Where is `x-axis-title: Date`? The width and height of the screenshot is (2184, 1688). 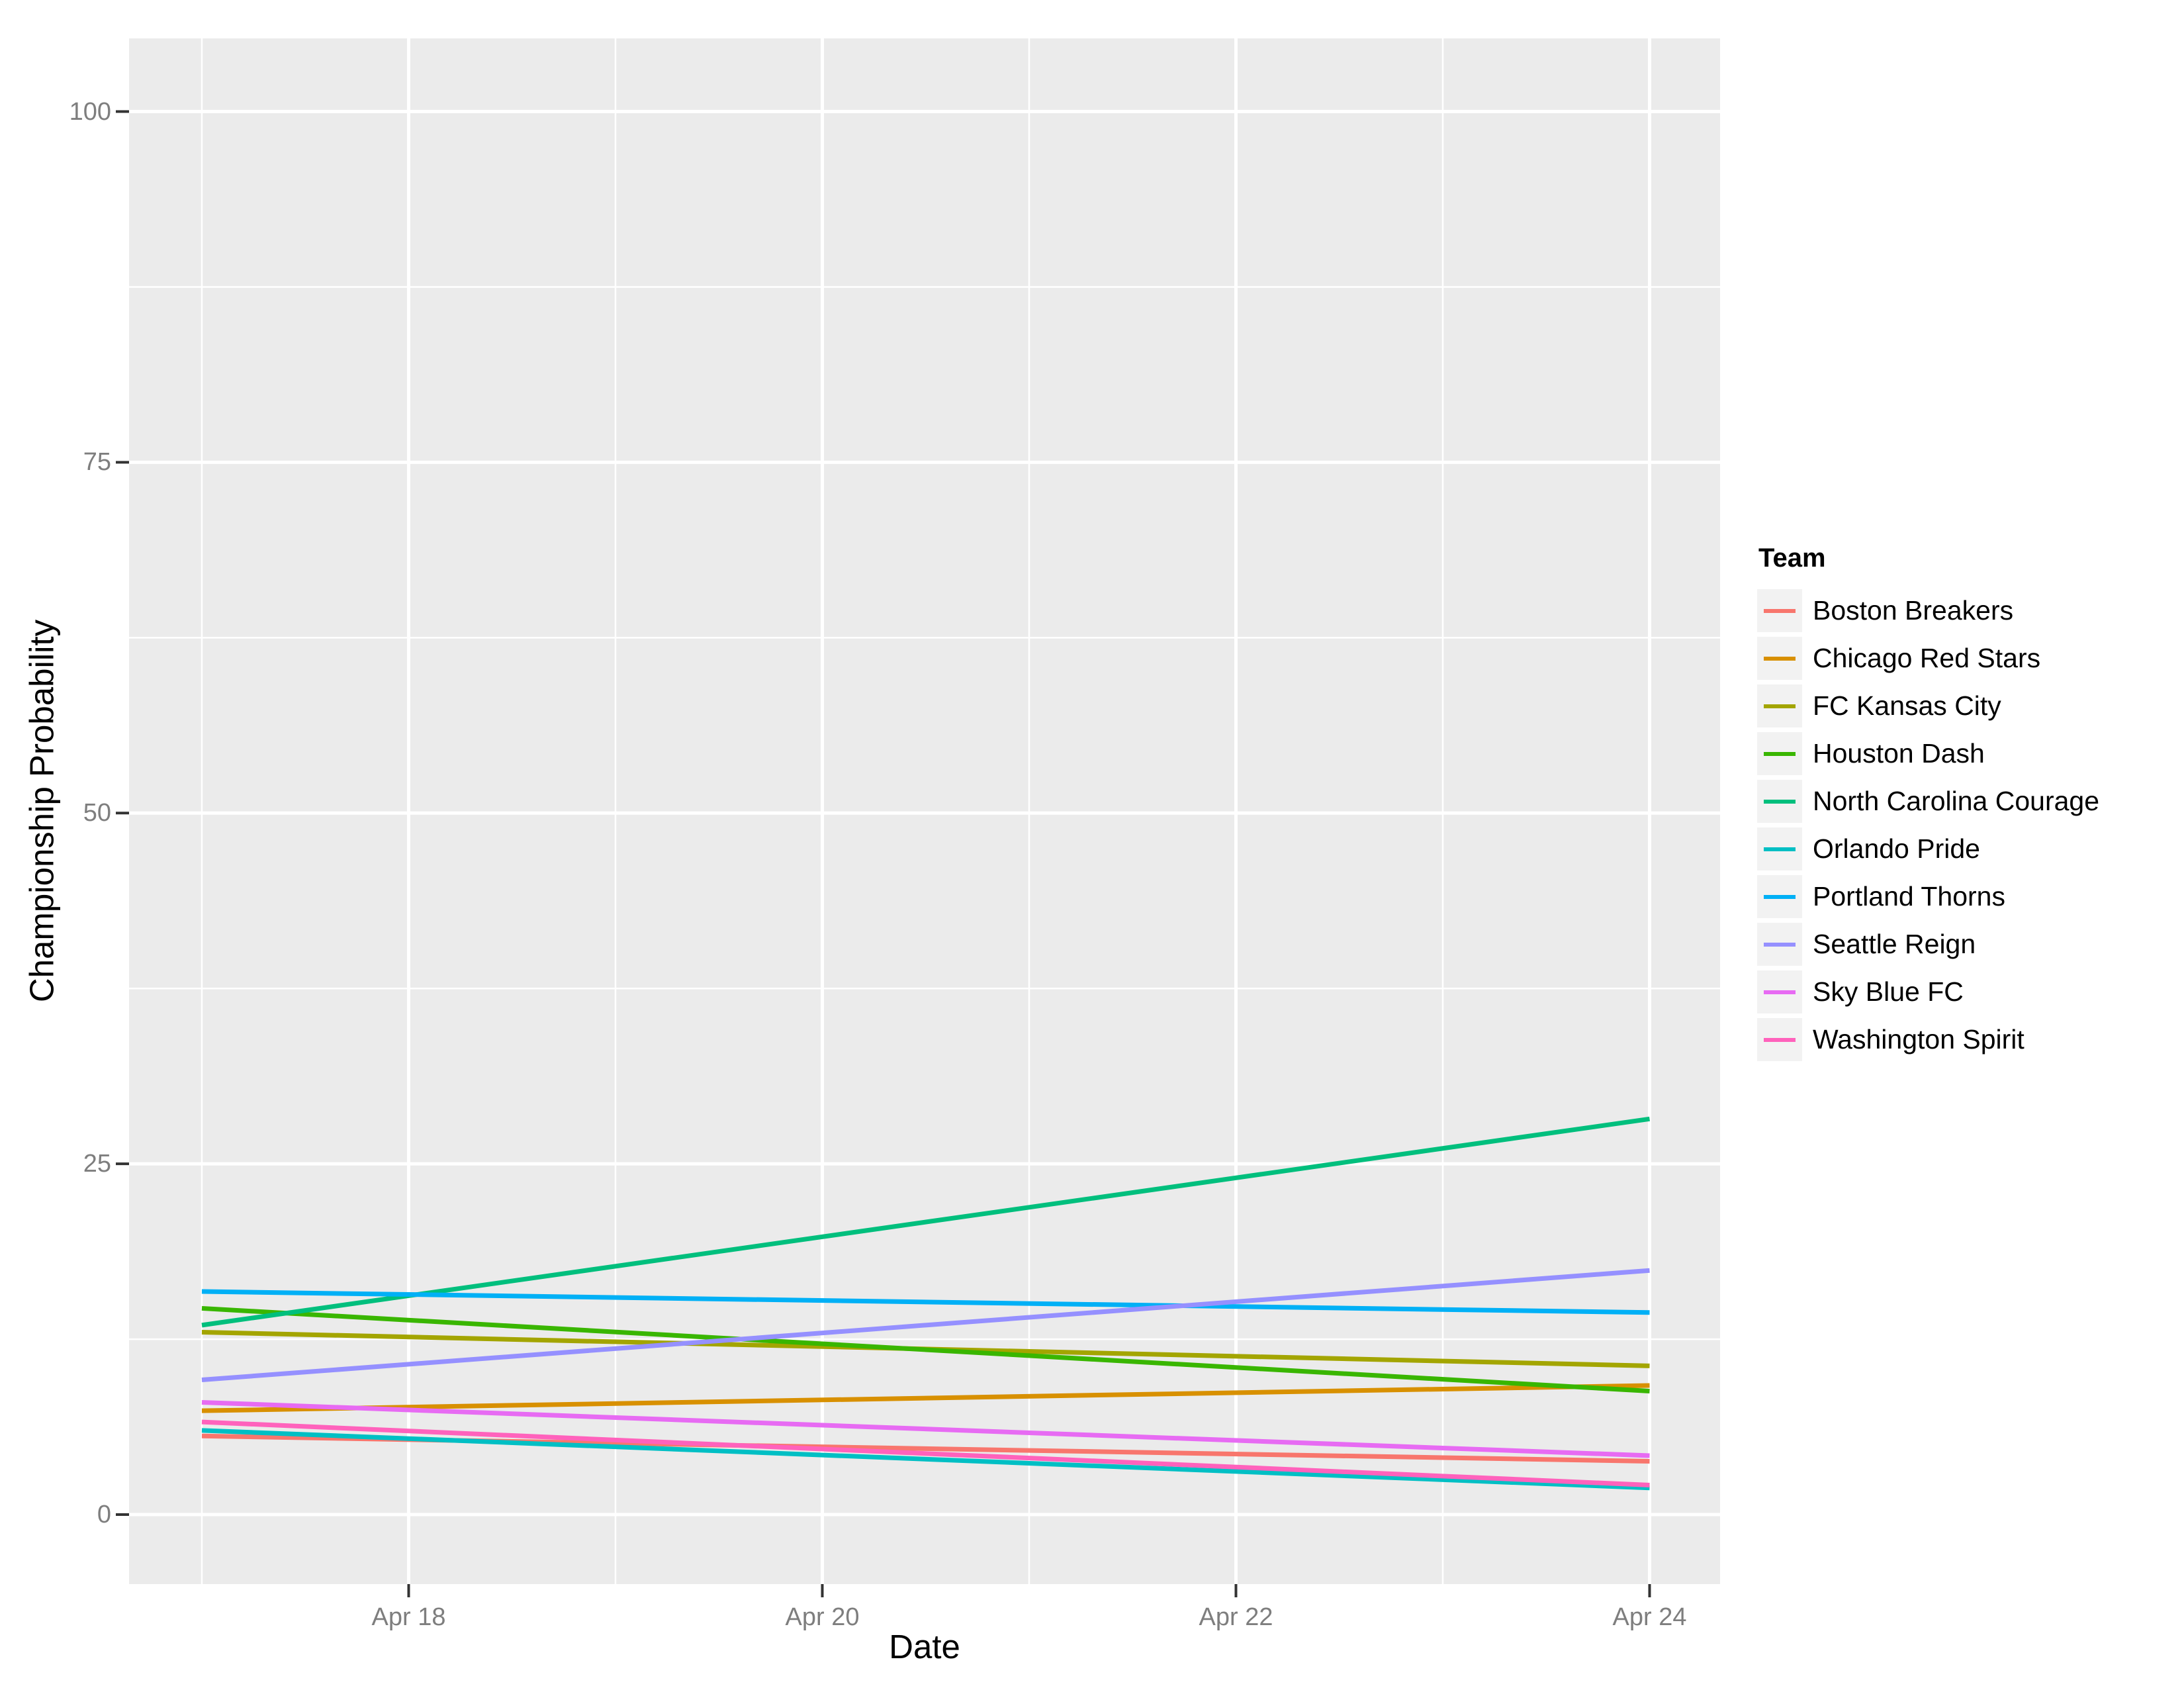 x-axis-title: Date is located at coordinates (924, 1646).